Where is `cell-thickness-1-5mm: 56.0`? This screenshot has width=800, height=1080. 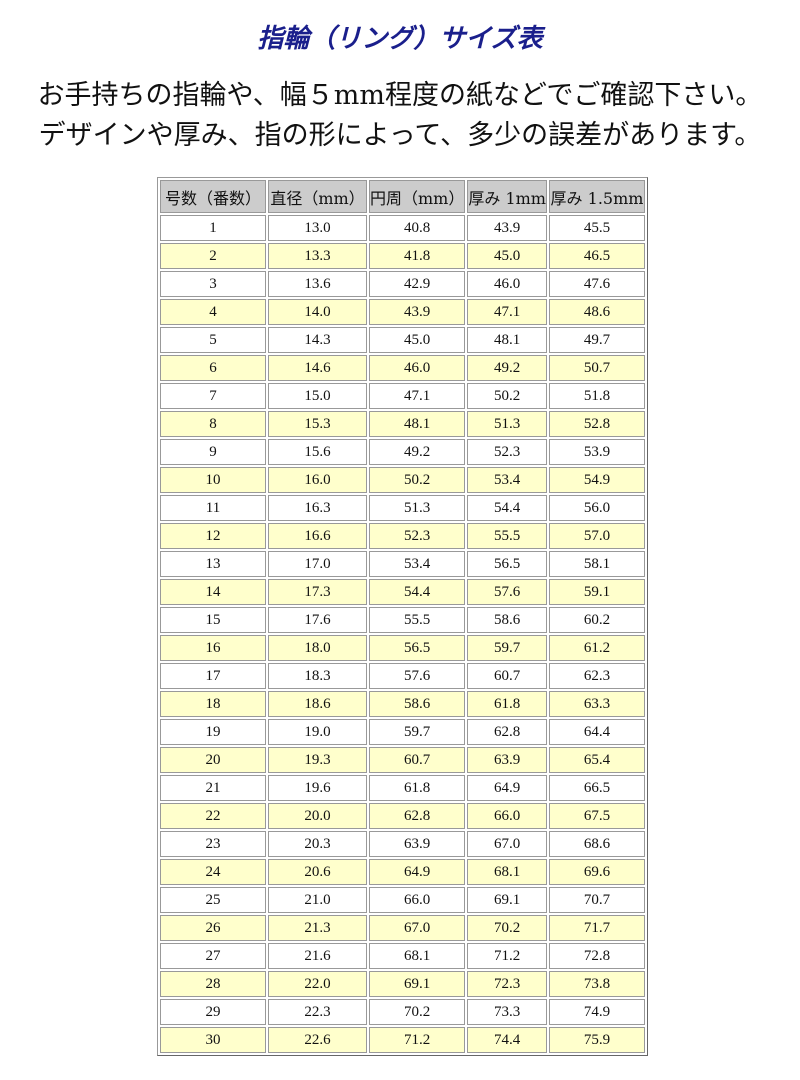 cell-thickness-1-5mm: 56.0 is located at coordinates (596, 508).